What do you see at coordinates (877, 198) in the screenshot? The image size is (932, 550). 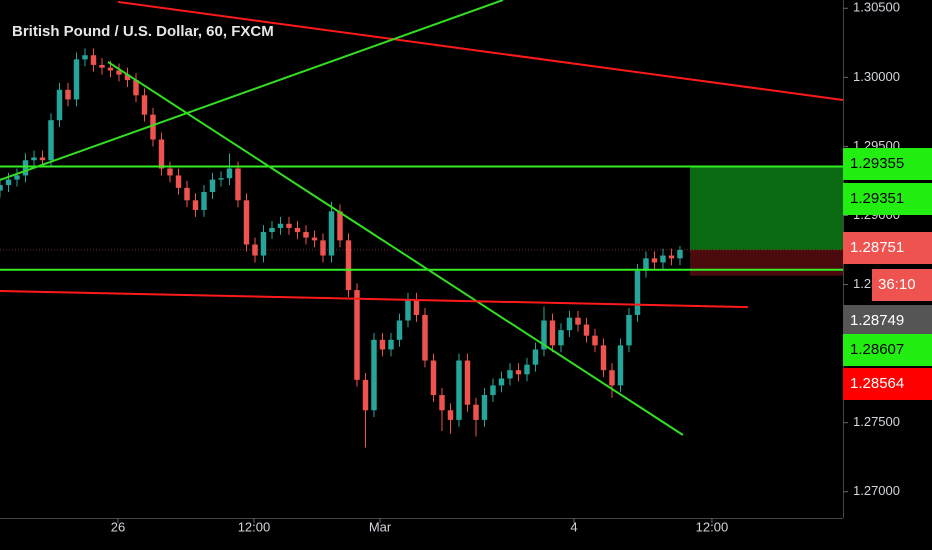 I see `price-tag-label: 1.29351` at bounding box center [877, 198].